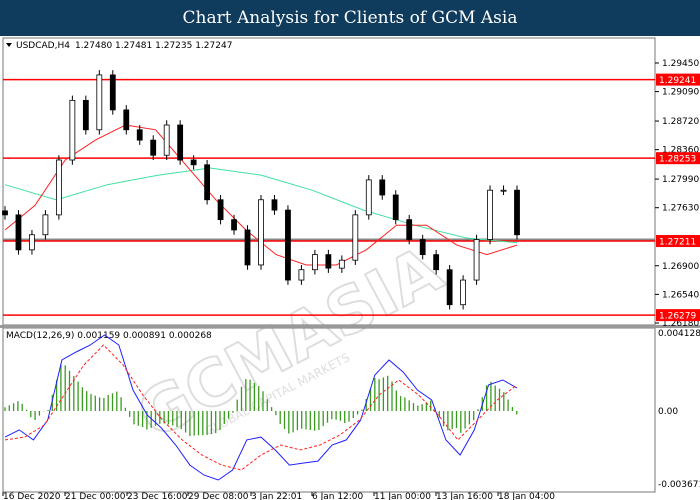  Describe the element at coordinates (680, 209) in the screenshot. I see `y-tick-label: 1.27630` at that location.